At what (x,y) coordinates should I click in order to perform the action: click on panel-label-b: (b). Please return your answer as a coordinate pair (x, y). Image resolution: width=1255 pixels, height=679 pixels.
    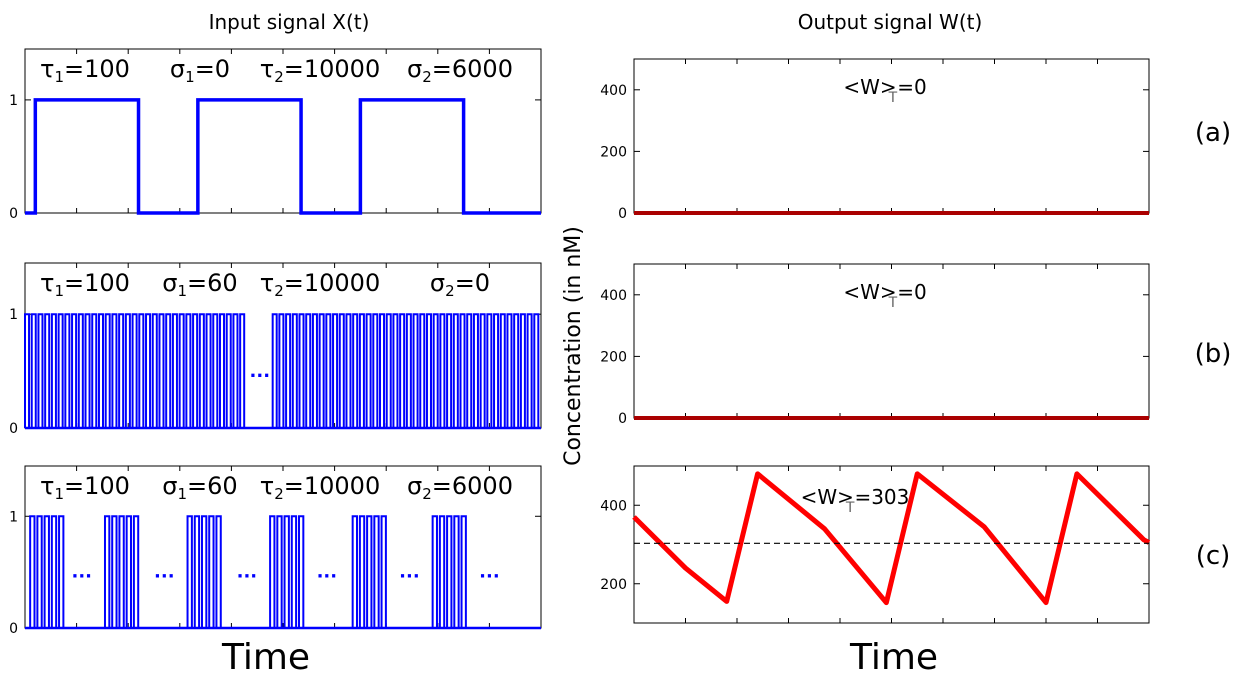
    Looking at the image, I should click on (1213, 354).